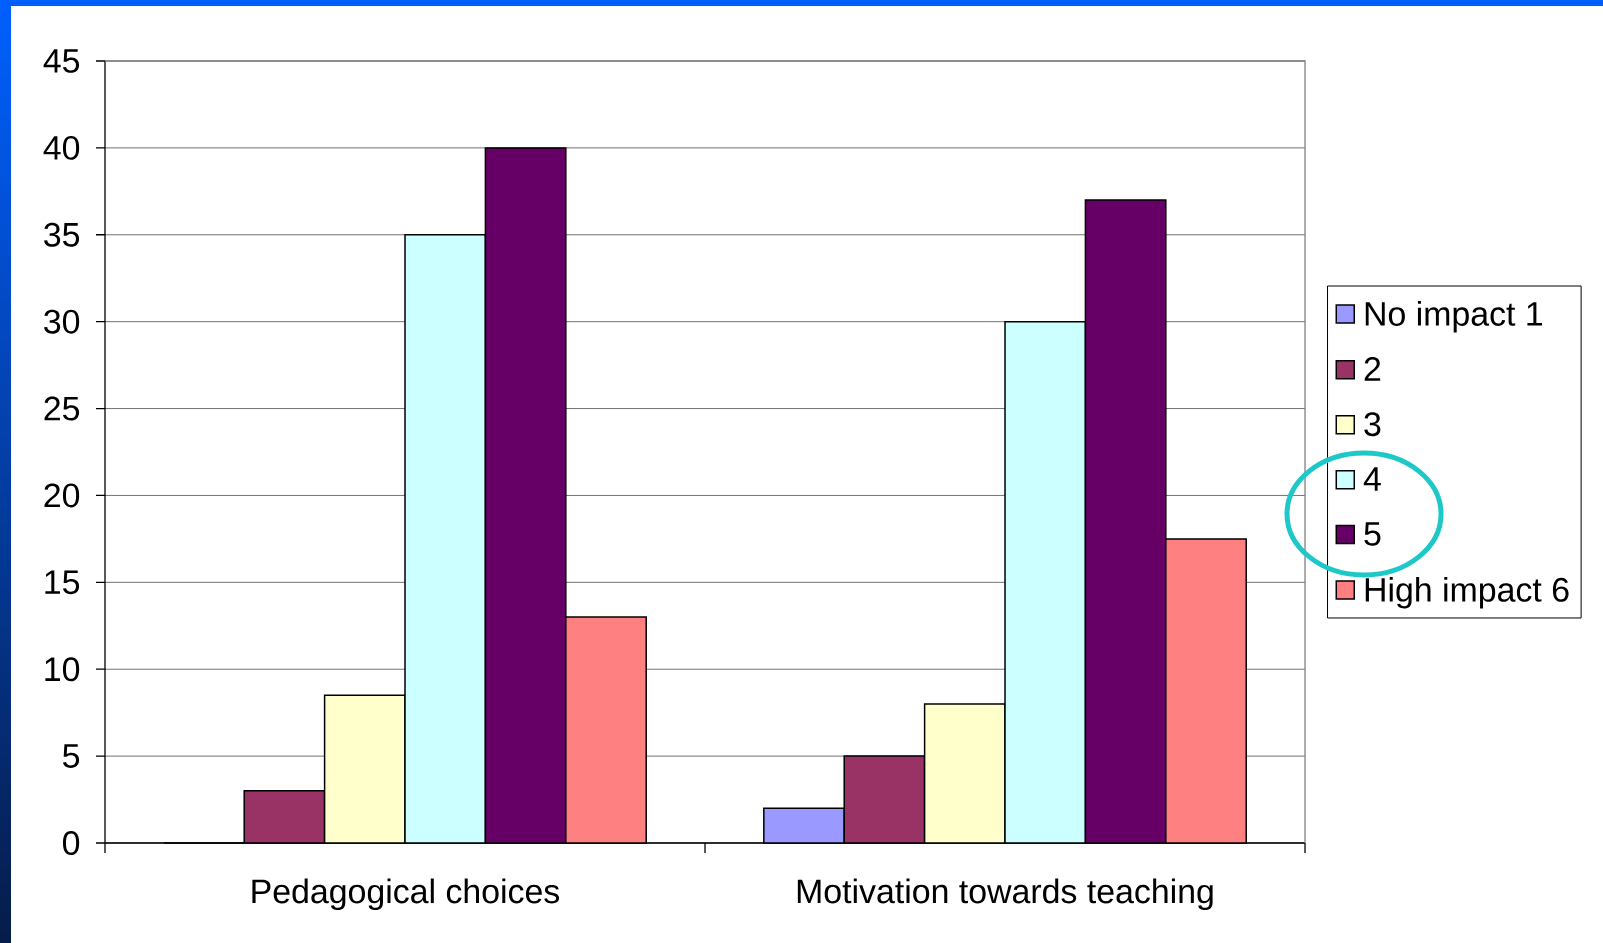  Describe the element at coordinates (406, 894) in the screenshot. I see `x-tick-label: Pedagogical choices` at that location.